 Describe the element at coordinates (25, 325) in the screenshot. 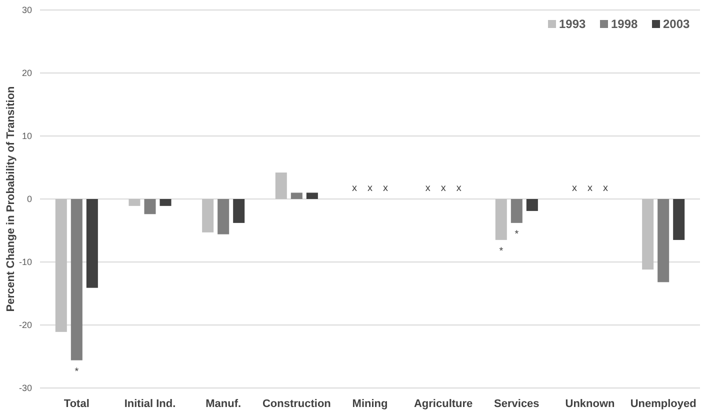

I see `y-tick-label: -20` at that location.